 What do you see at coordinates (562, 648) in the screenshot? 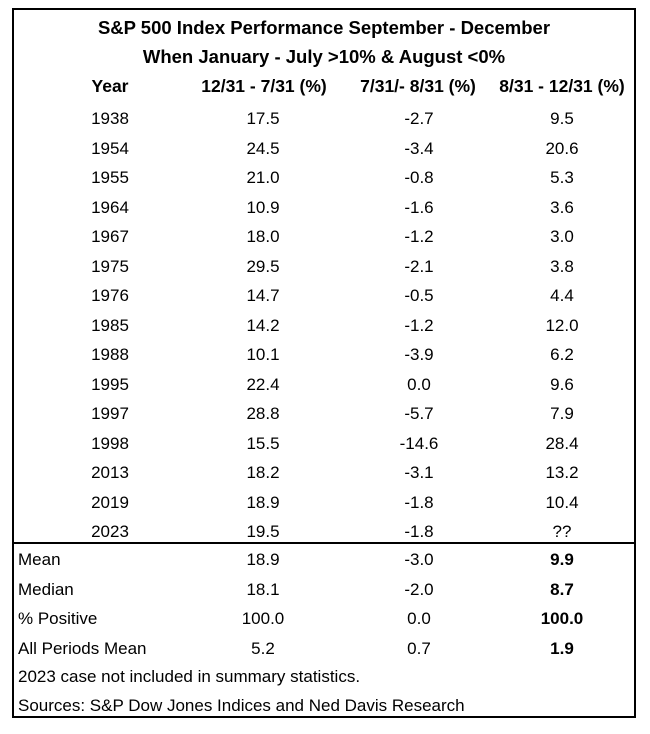
I see `sep-dec-cell: 1.9` at bounding box center [562, 648].